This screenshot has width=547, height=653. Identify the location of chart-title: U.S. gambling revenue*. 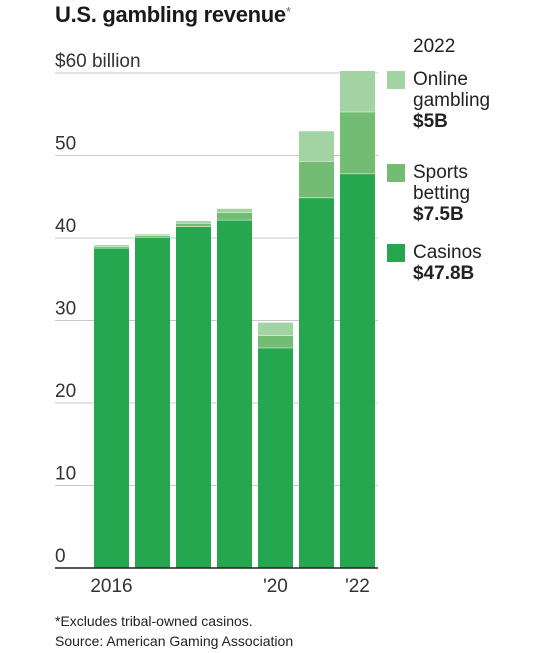
(173, 15).